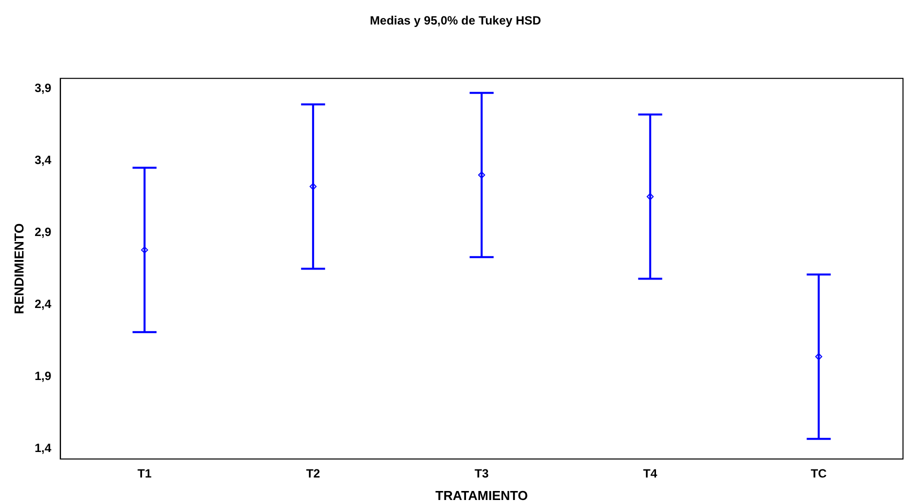 The width and height of the screenshot is (909, 504). I want to click on x-axis-title: TRATAMIENTO, so click(481, 495).